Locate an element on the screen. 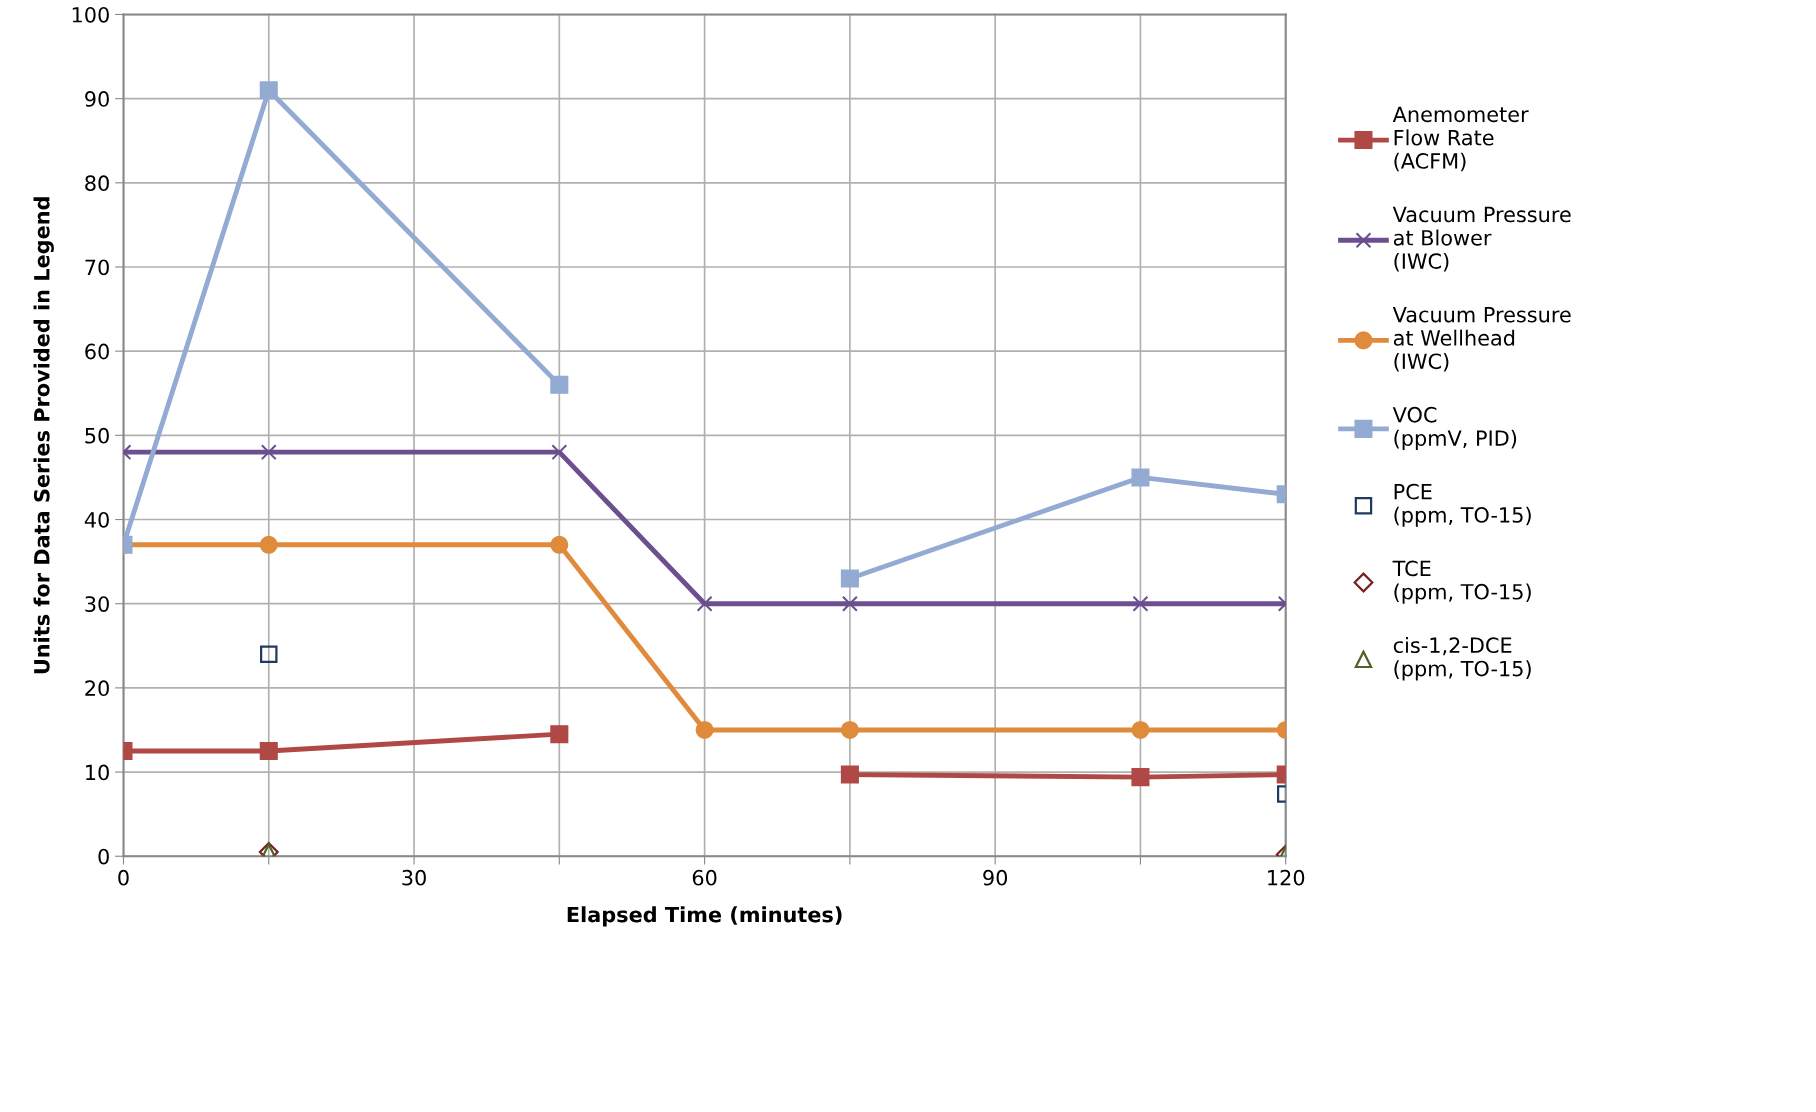  legend-label: Vacuum Pressure at Wellhead (IWC) is located at coordinates (1481, 339).